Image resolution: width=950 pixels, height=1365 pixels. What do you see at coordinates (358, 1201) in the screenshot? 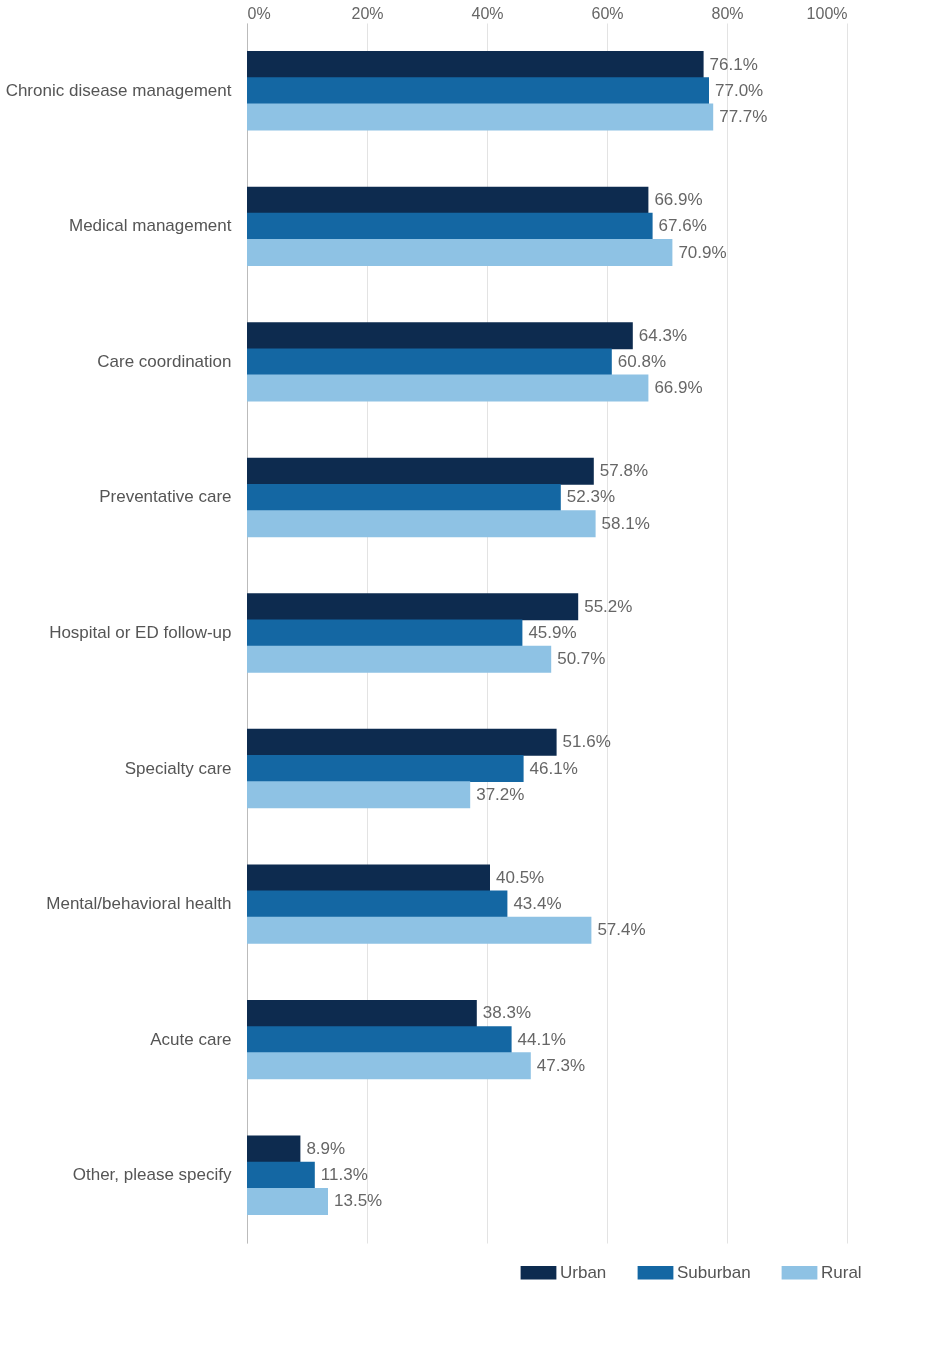
I see `data-label: 13.5%` at bounding box center [358, 1201].